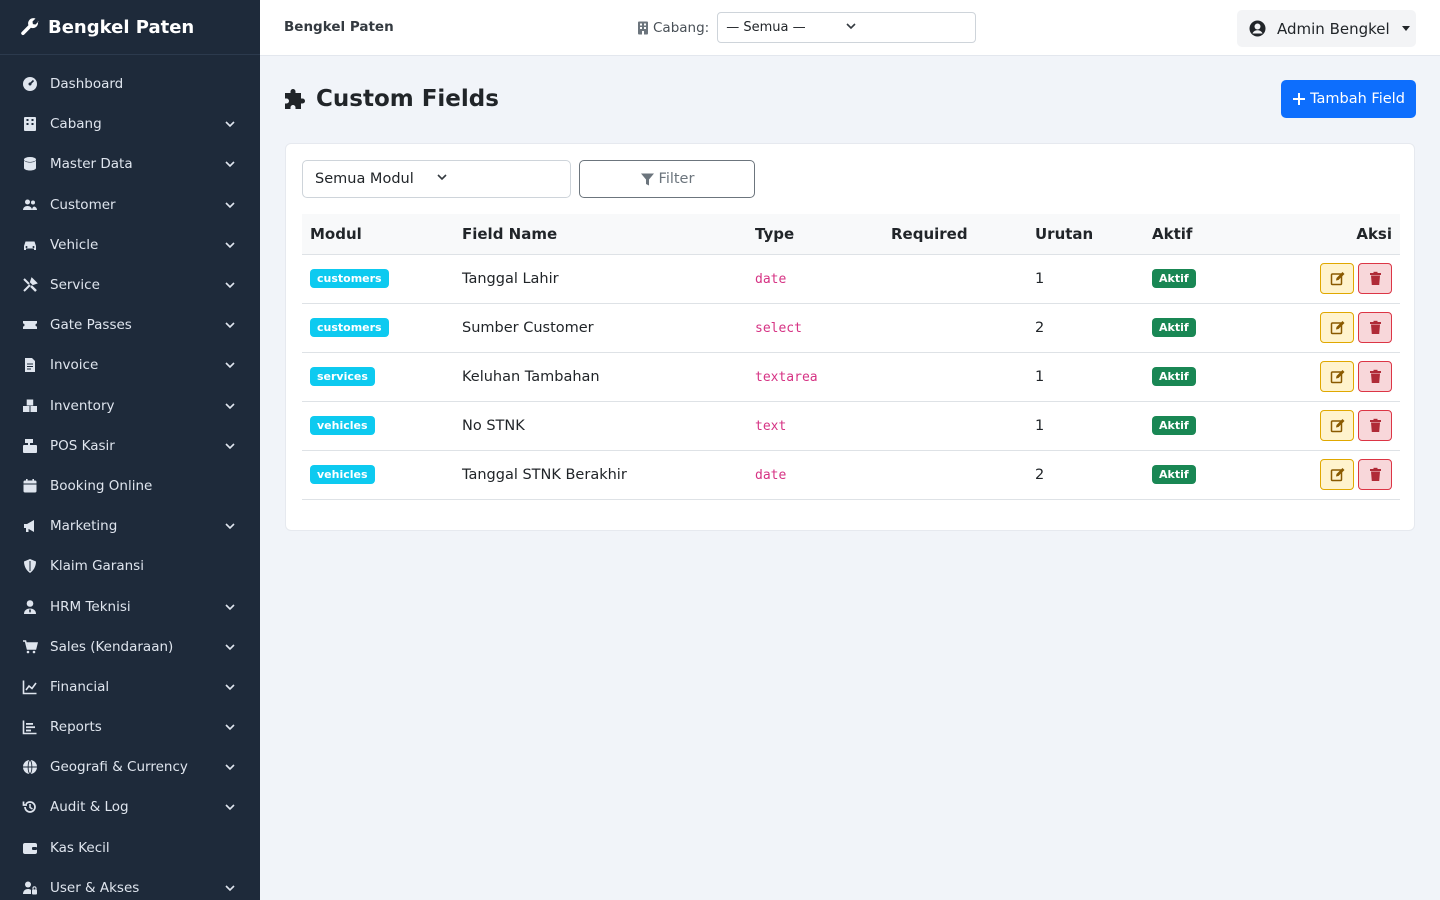 This screenshot has height=900, width=1440. I want to click on cell-field-name: Sumber Customer, so click(600, 328).